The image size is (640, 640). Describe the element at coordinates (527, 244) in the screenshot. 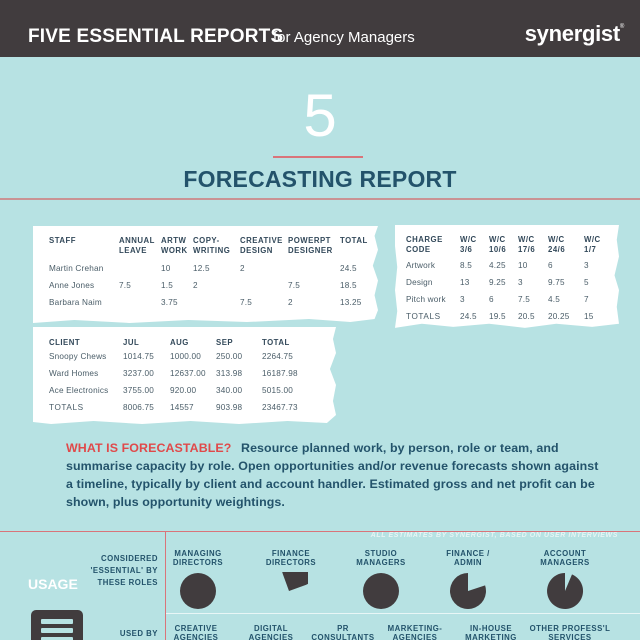

I see `col-header: W/C 17/6` at that location.